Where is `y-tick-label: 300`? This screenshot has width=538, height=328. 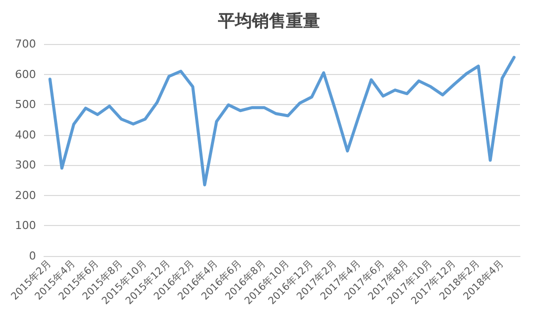
y-tick-label: 300 is located at coordinates (25, 165).